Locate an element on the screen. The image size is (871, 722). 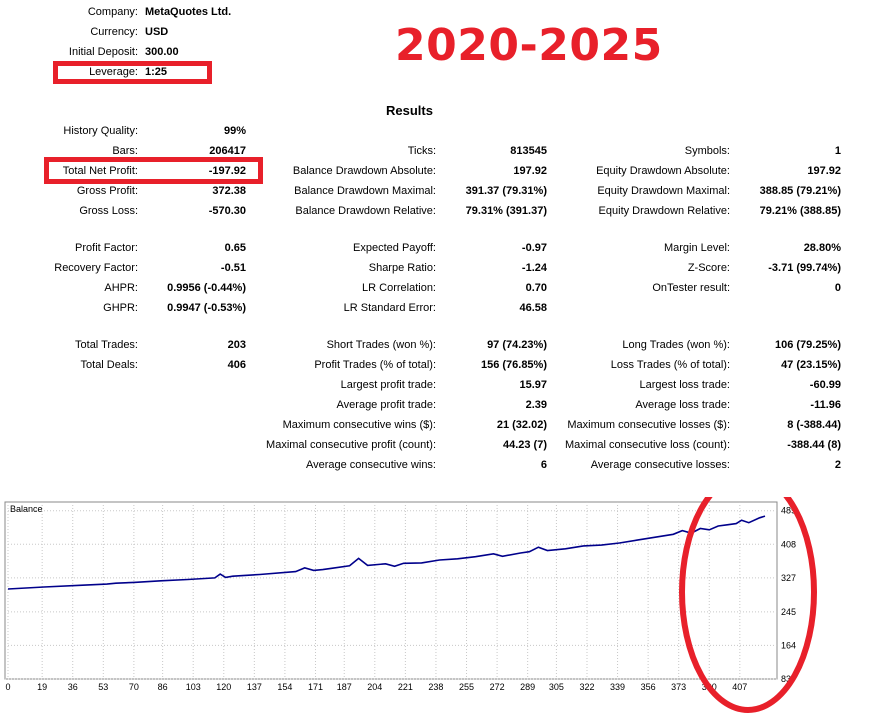
col1-value: 372.38 is located at coordinates (229, 191).